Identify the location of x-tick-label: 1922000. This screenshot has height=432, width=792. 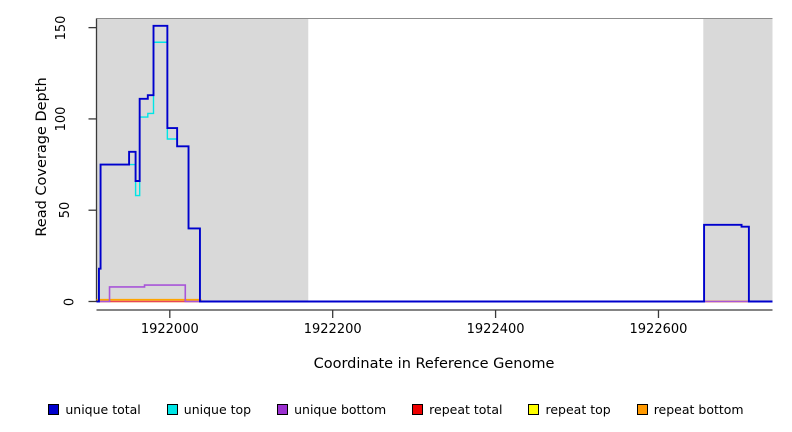
(169, 329).